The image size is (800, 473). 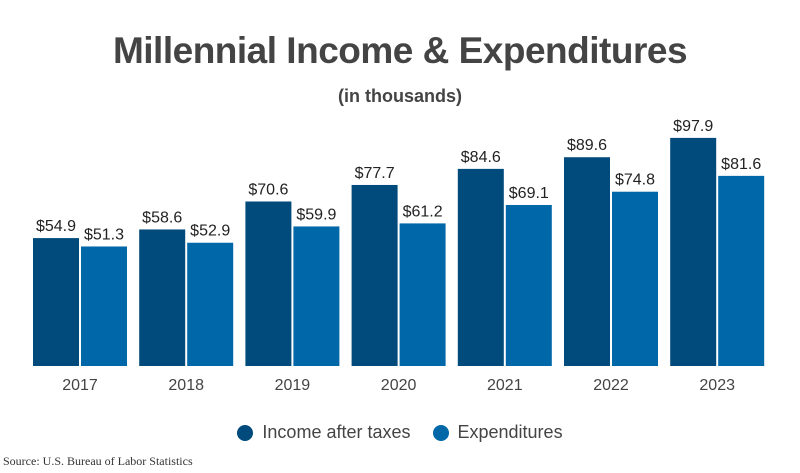 I want to click on bar-income-2017, so click(x=56, y=302).